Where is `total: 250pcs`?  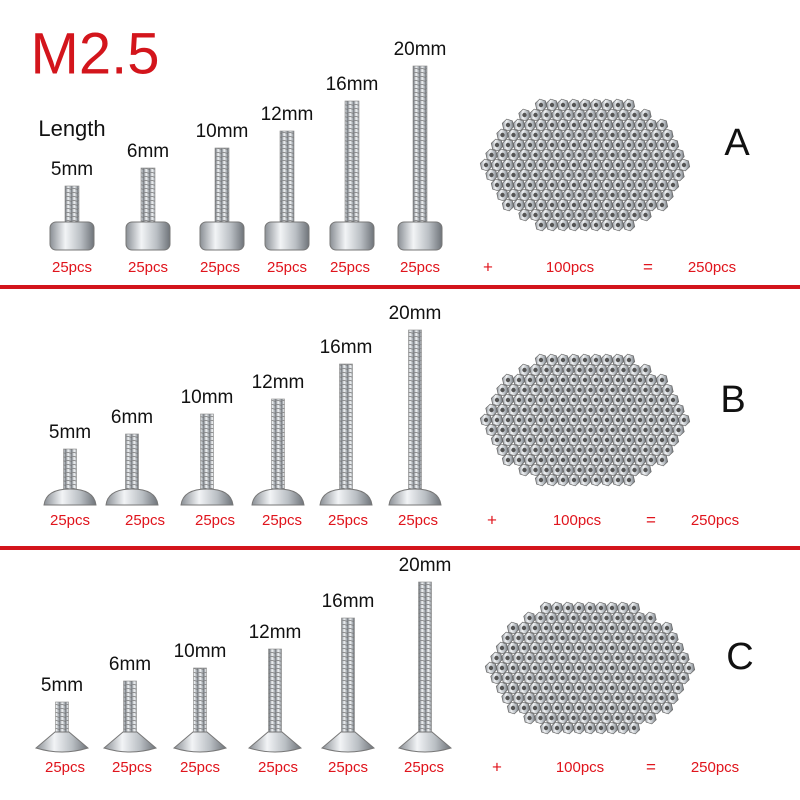
total: 250pcs is located at coordinates (712, 267).